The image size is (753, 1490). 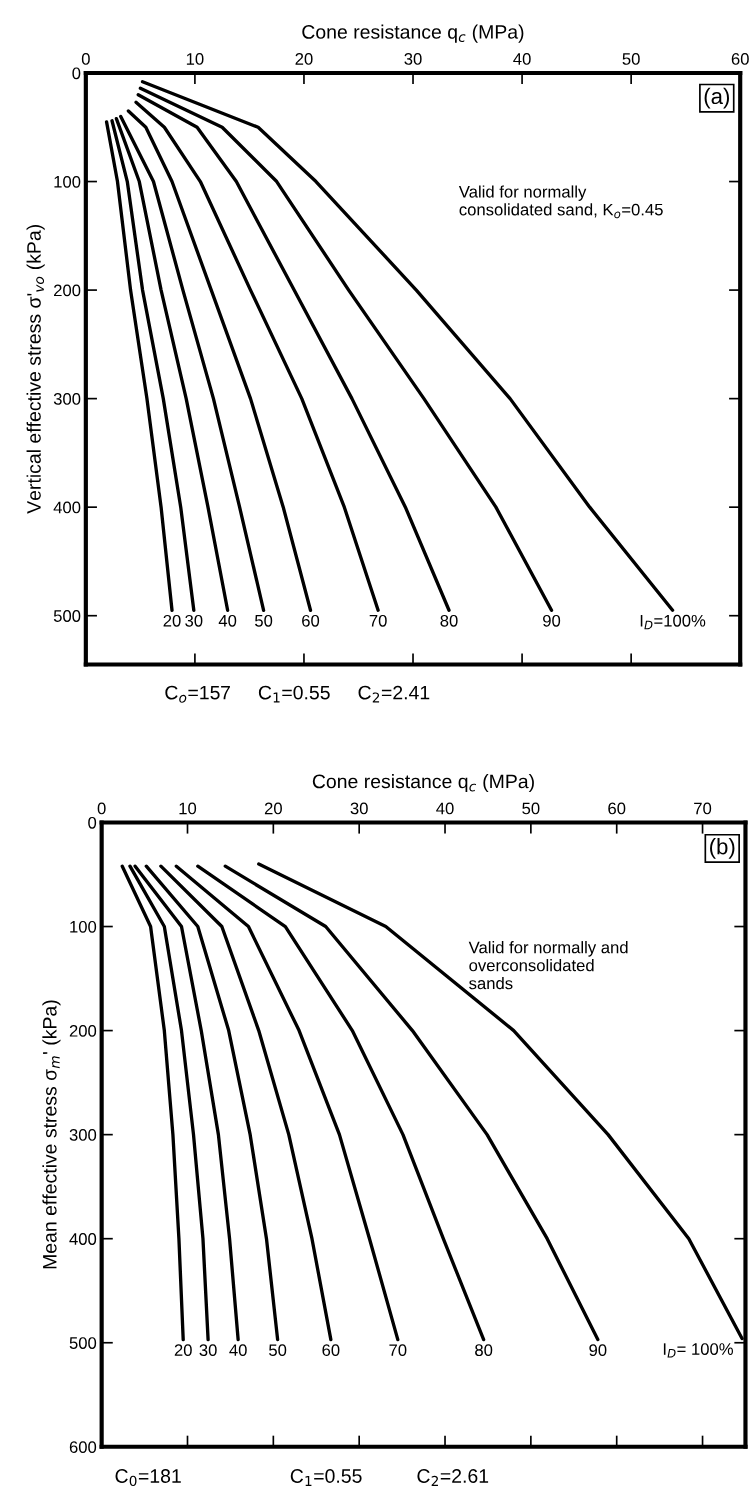 I want to click on text: C$_{o}$=157 C$_{1}$=0.55 C$_{2}$=2.41, so click(x=297, y=694).